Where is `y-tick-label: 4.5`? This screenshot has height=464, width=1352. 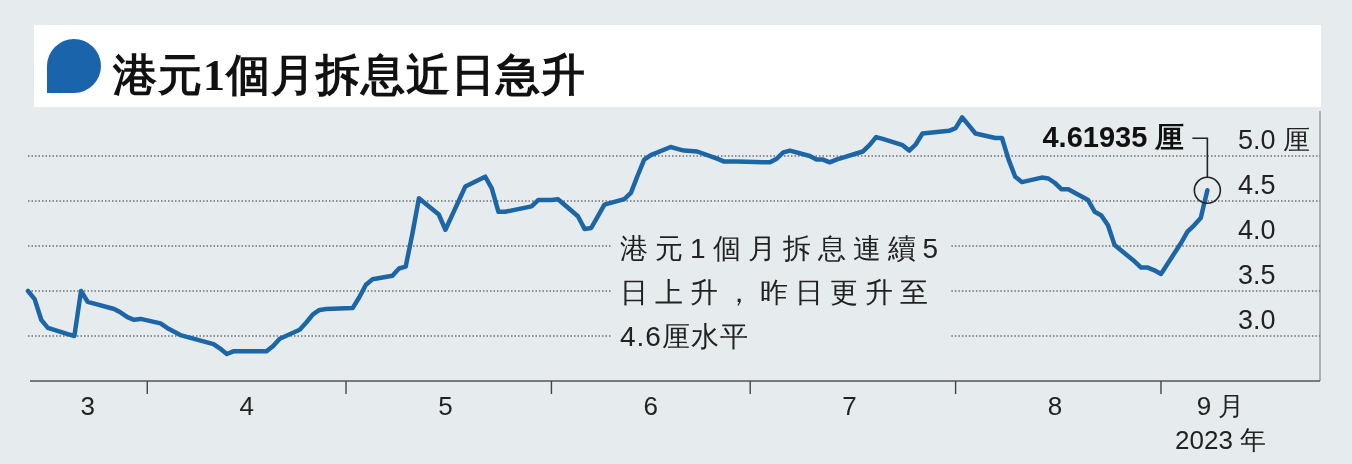 y-tick-label: 4.5 is located at coordinates (1257, 185).